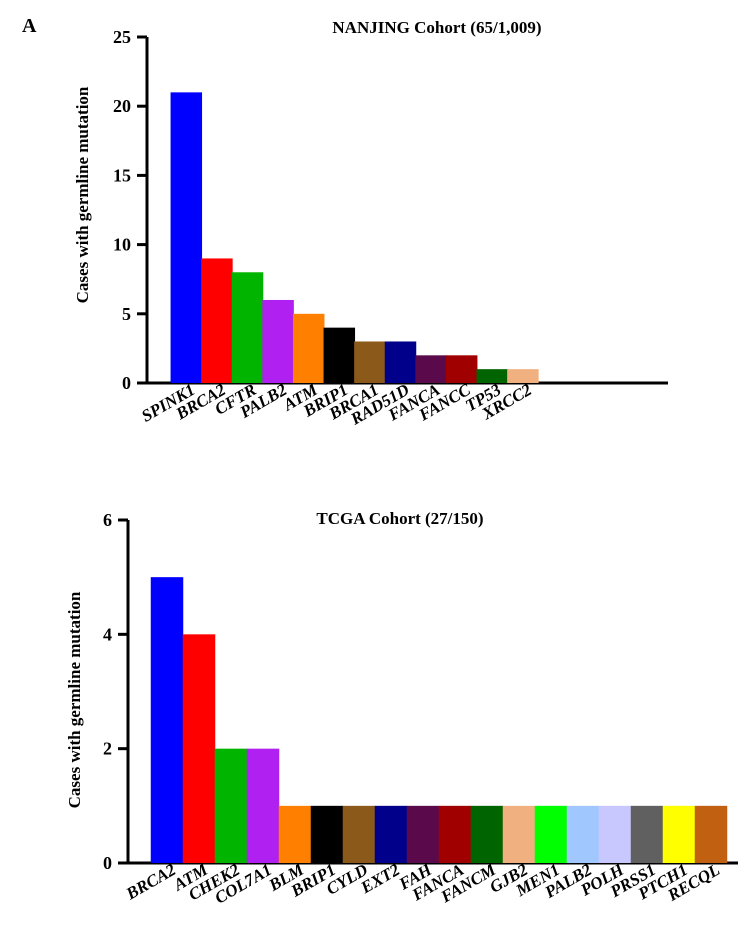 The image size is (744, 942). Describe the element at coordinates (647, 834) in the screenshot. I see `bar-prss1` at that location.